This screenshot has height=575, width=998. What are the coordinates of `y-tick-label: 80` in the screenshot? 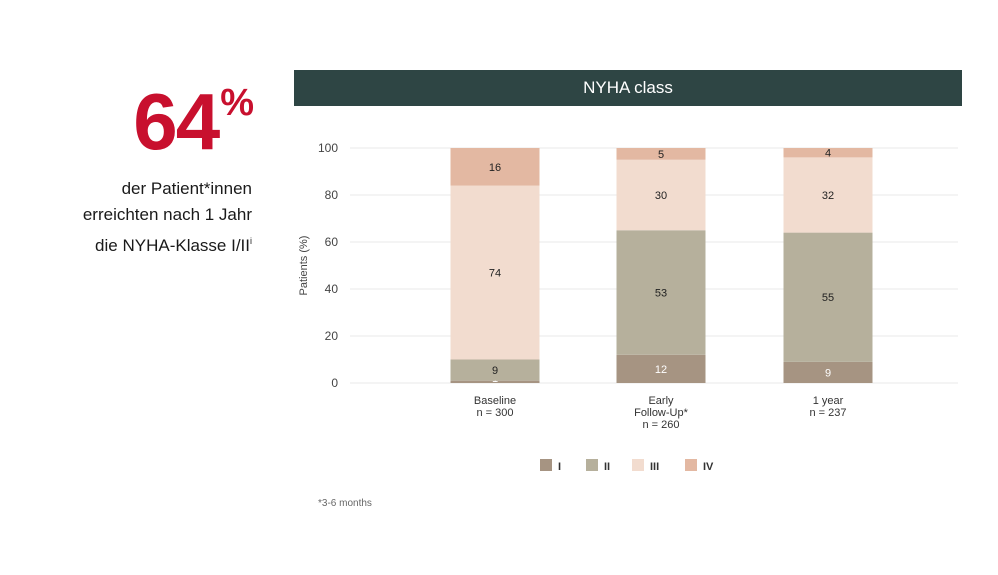 It's located at (332, 195).